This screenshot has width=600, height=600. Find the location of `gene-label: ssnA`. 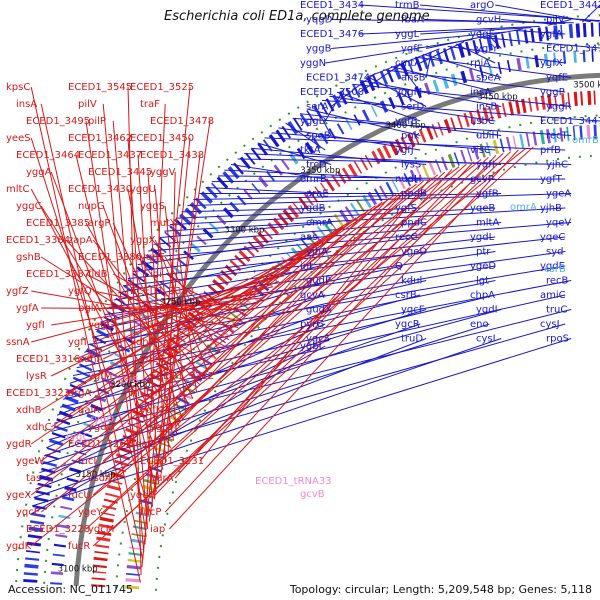

gene-label: ssnA is located at coordinates (18, 342).